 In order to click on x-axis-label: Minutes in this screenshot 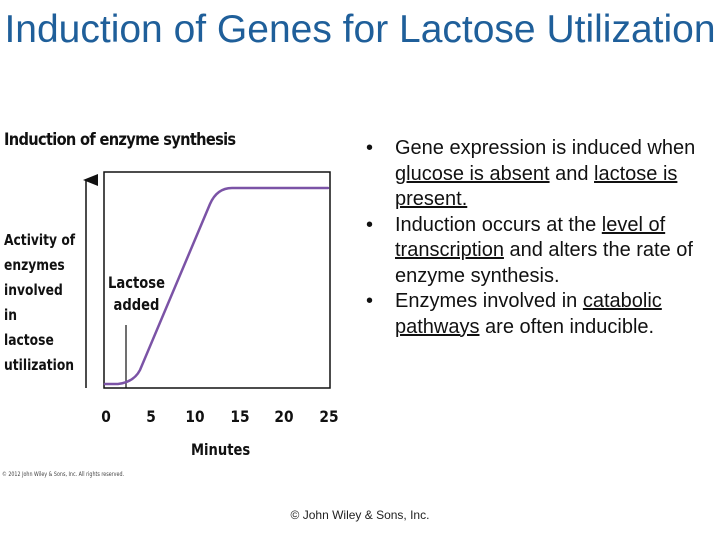, I will do `click(221, 449)`.